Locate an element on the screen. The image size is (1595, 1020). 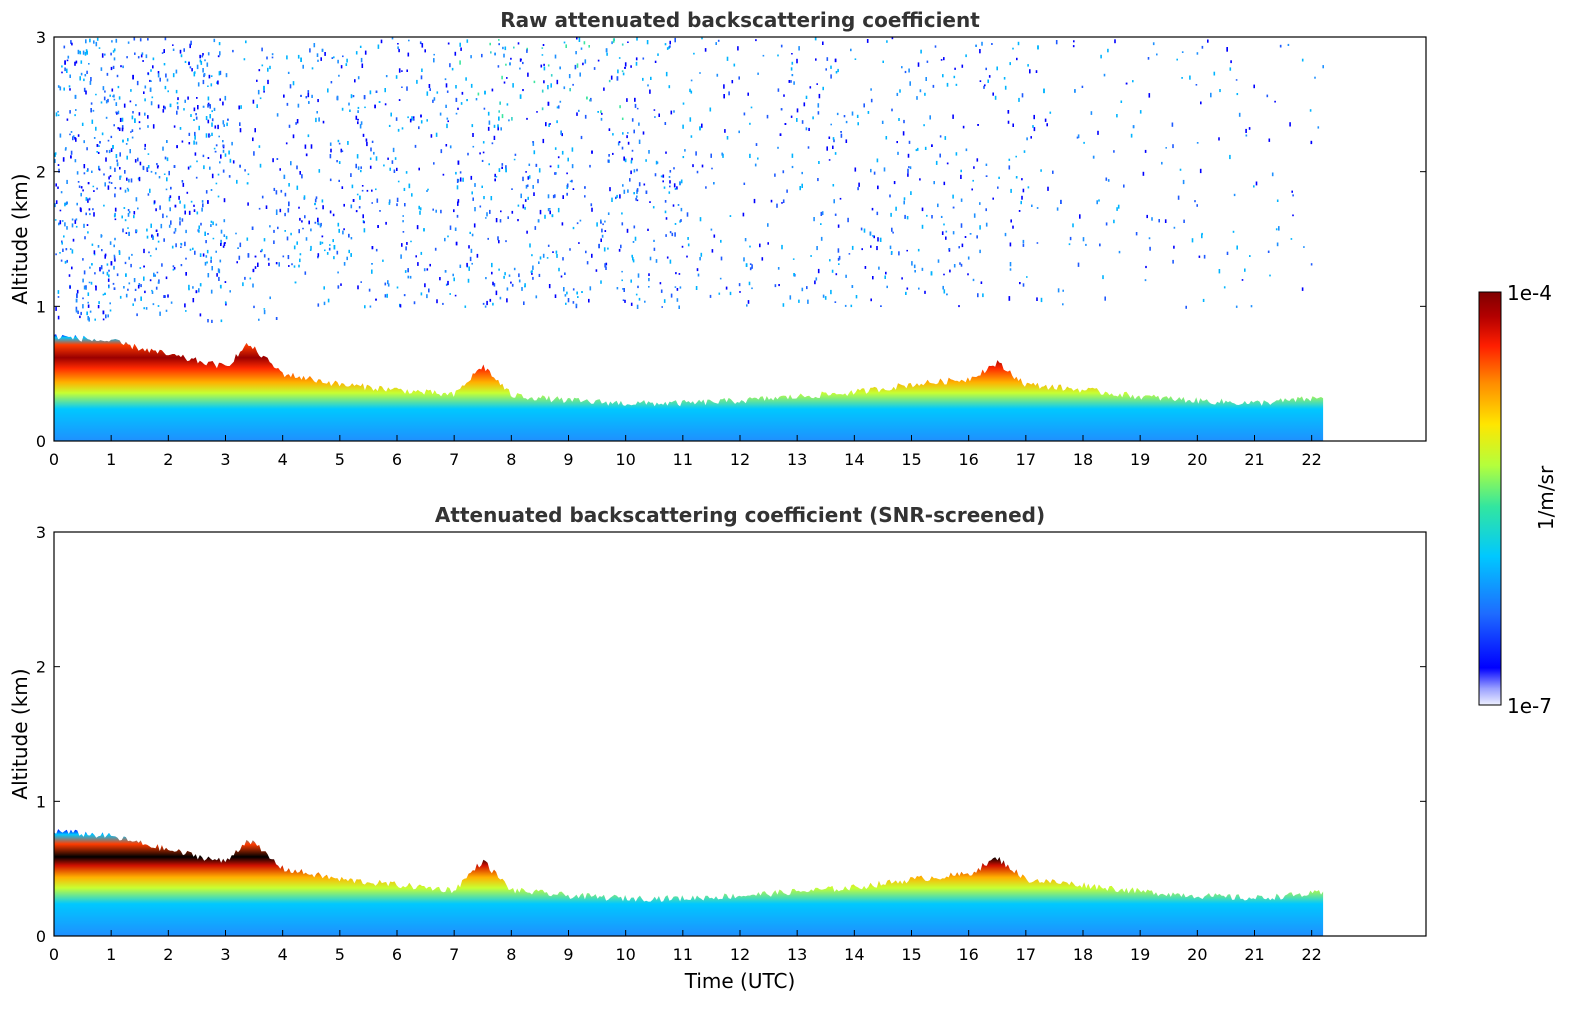
x-tick-label: 8 is located at coordinates (511, 954).